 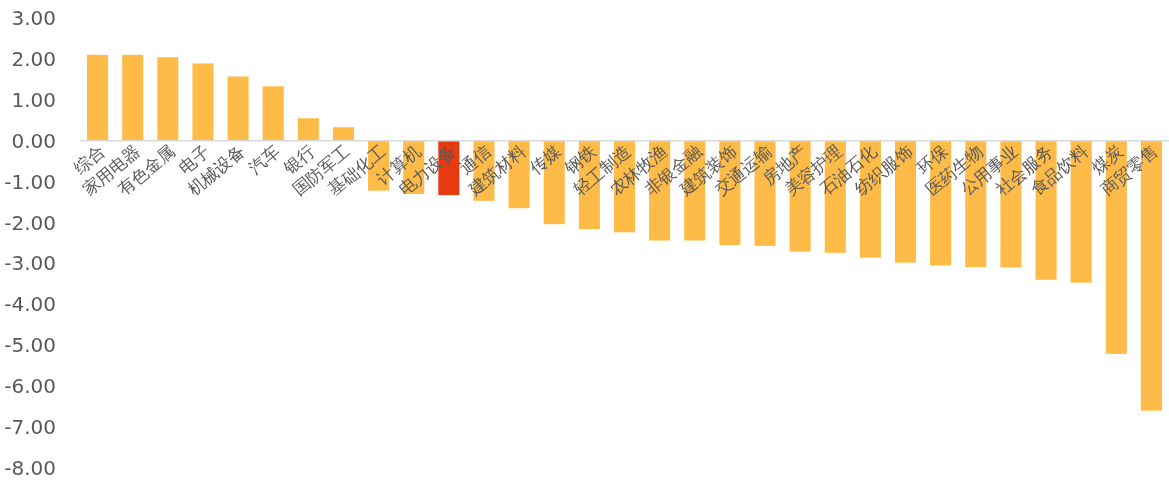 I want to click on y-tick-label: 2.00, so click(x=33, y=58).